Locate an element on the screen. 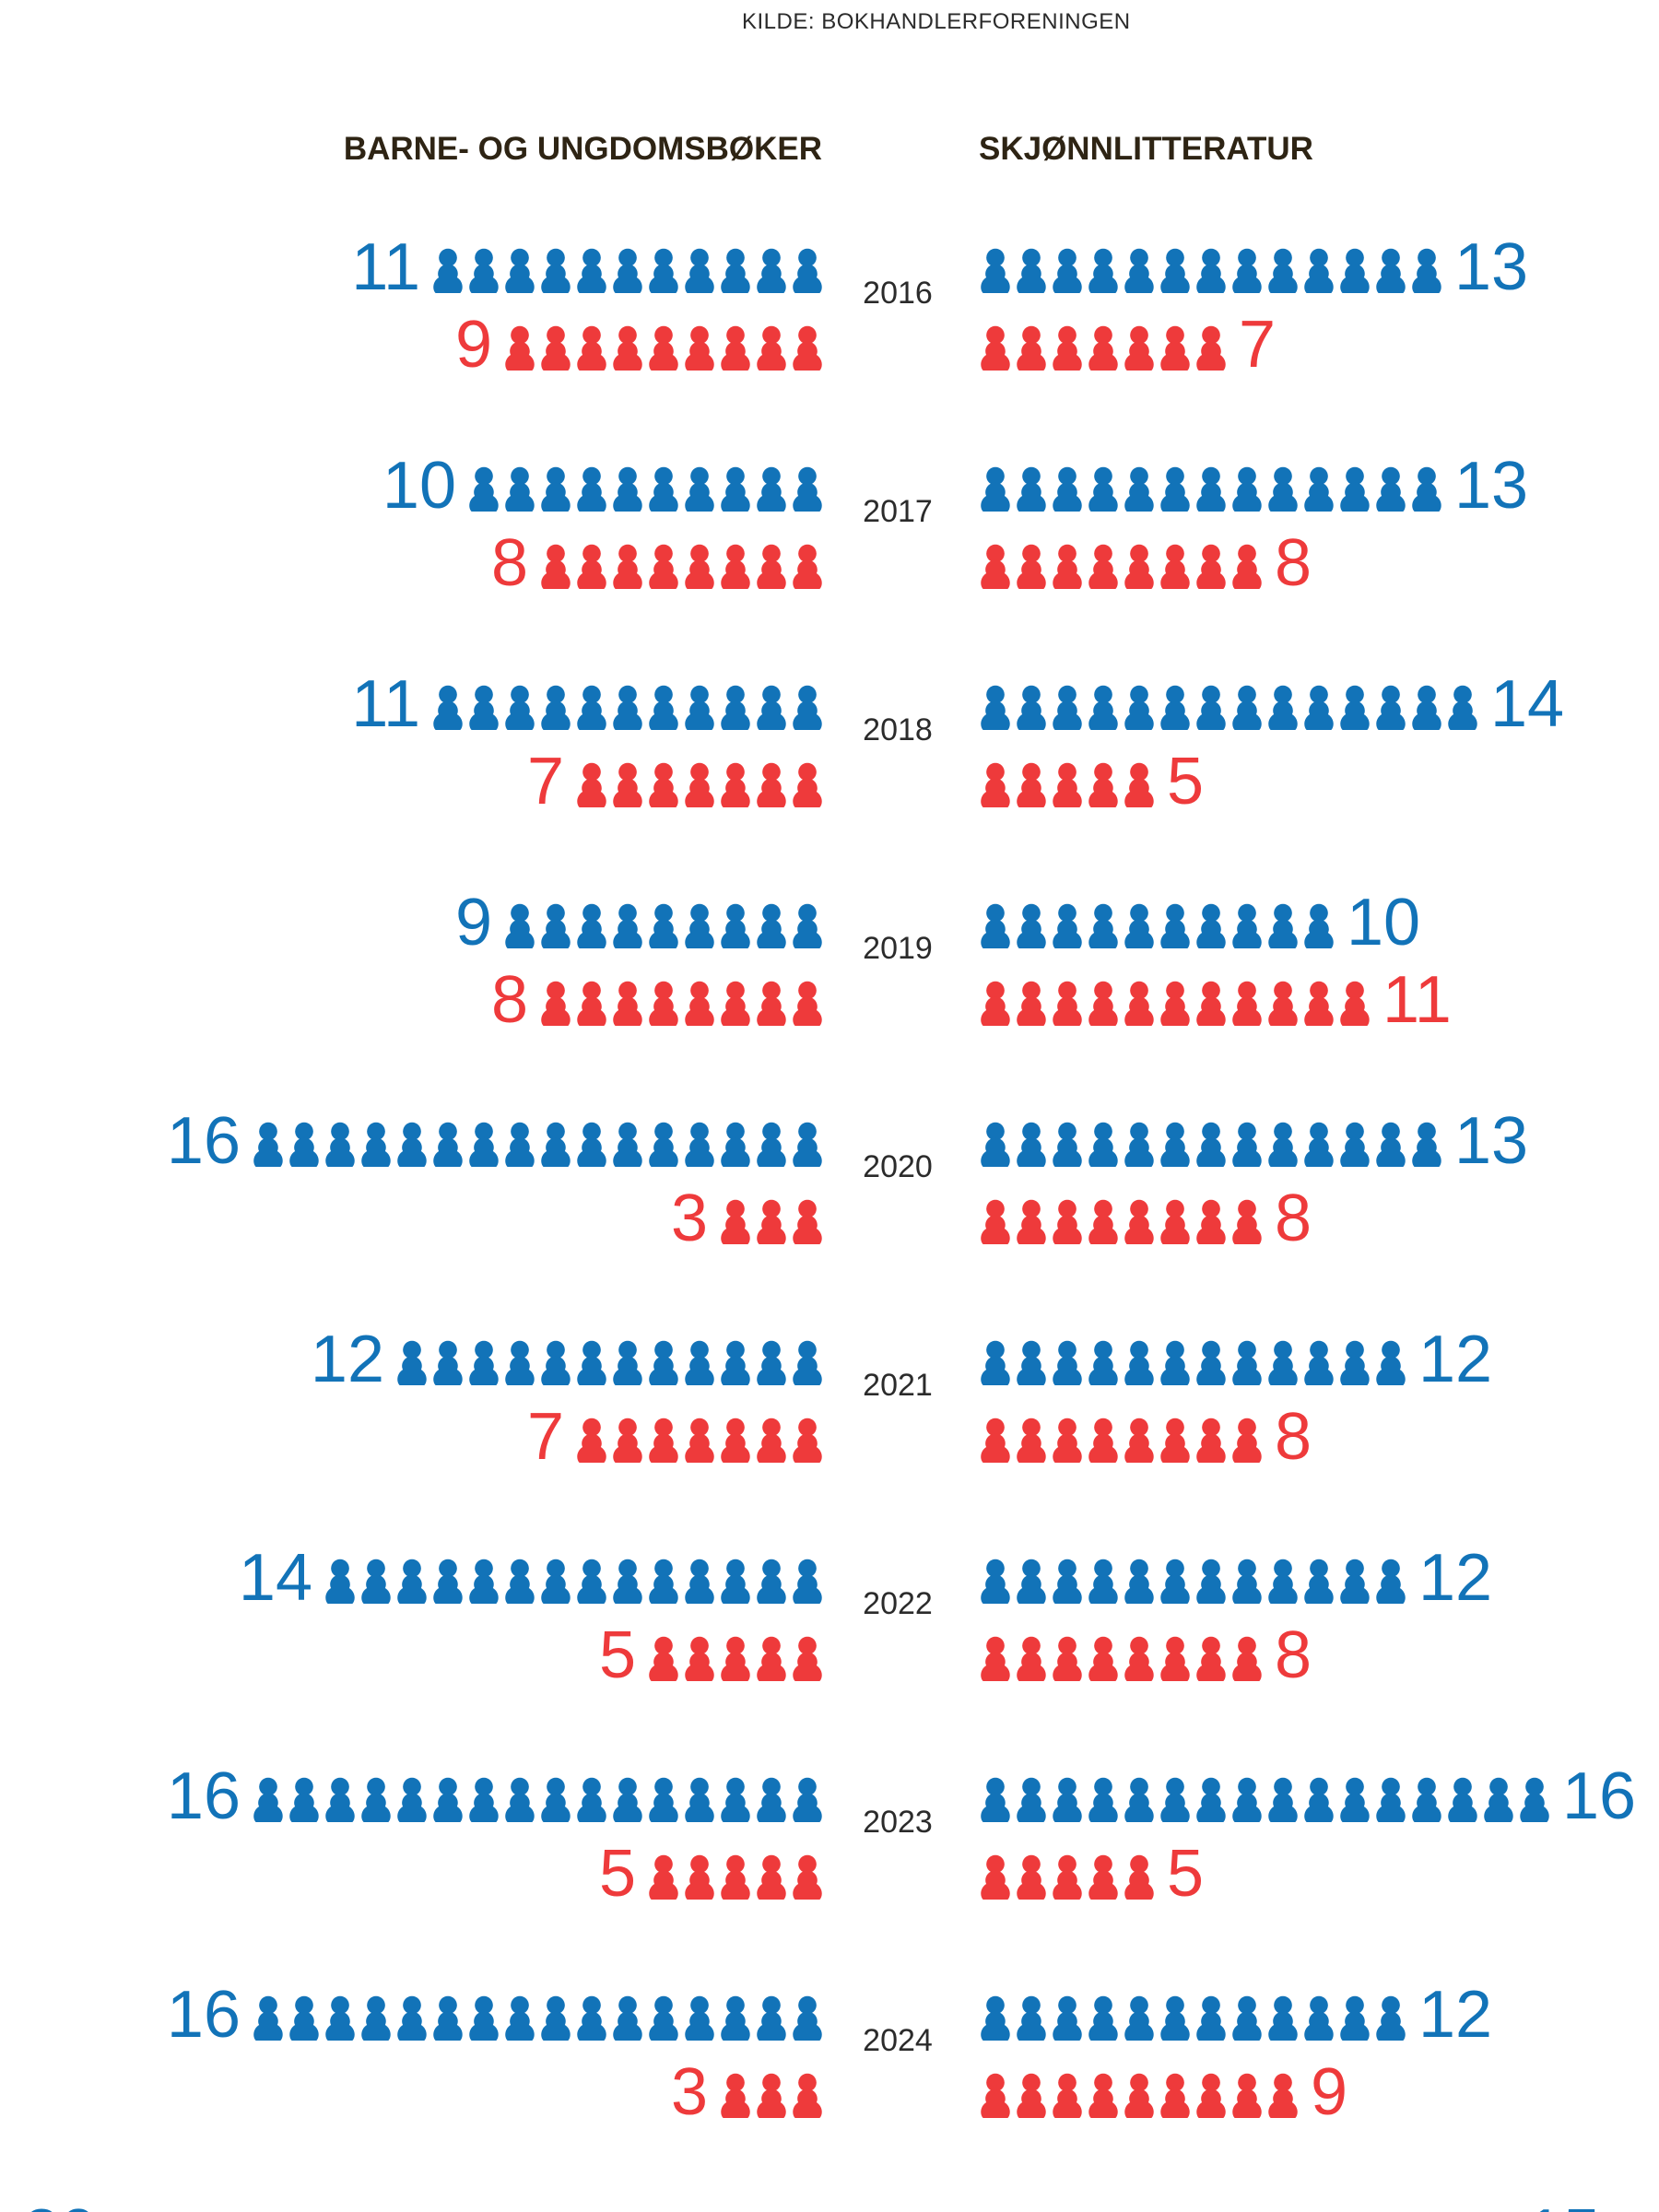 Image resolution: width=1659 pixels, height=2212 pixels. right-red-icons-2017 is located at coordinates (1121, 566).